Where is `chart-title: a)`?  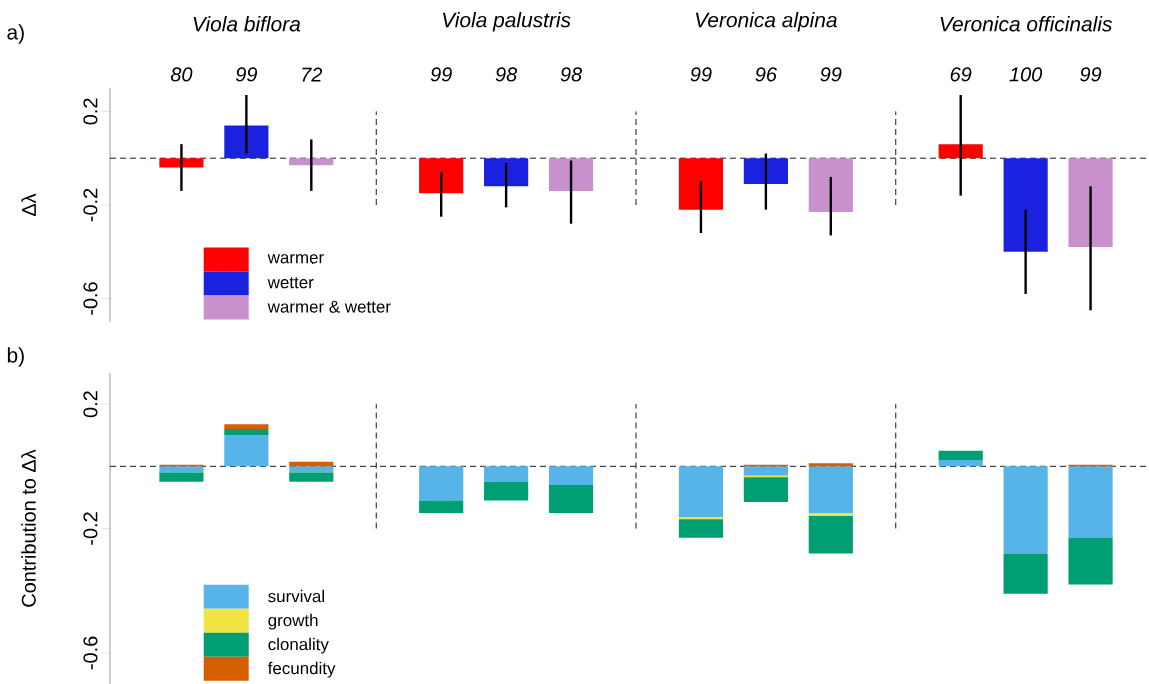
chart-title: a) is located at coordinates (15, 34).